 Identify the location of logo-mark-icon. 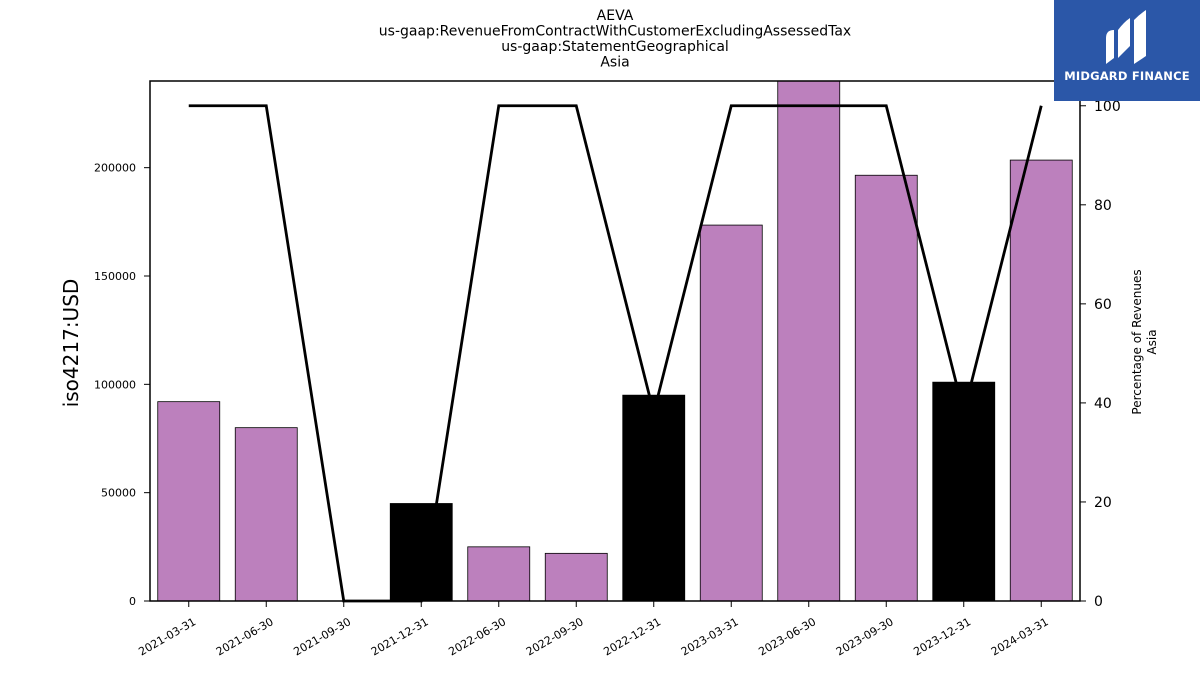
(1126, 37).